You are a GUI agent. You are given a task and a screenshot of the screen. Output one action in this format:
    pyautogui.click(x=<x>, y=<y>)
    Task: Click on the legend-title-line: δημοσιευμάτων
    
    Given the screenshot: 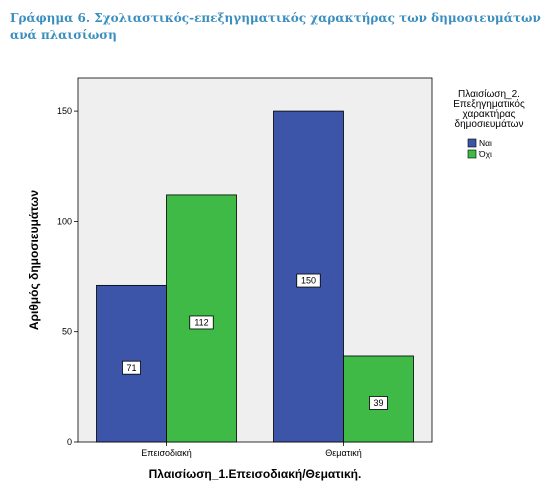 What is the action you would take?
    pyautogui.click(x=489, y=124)
    